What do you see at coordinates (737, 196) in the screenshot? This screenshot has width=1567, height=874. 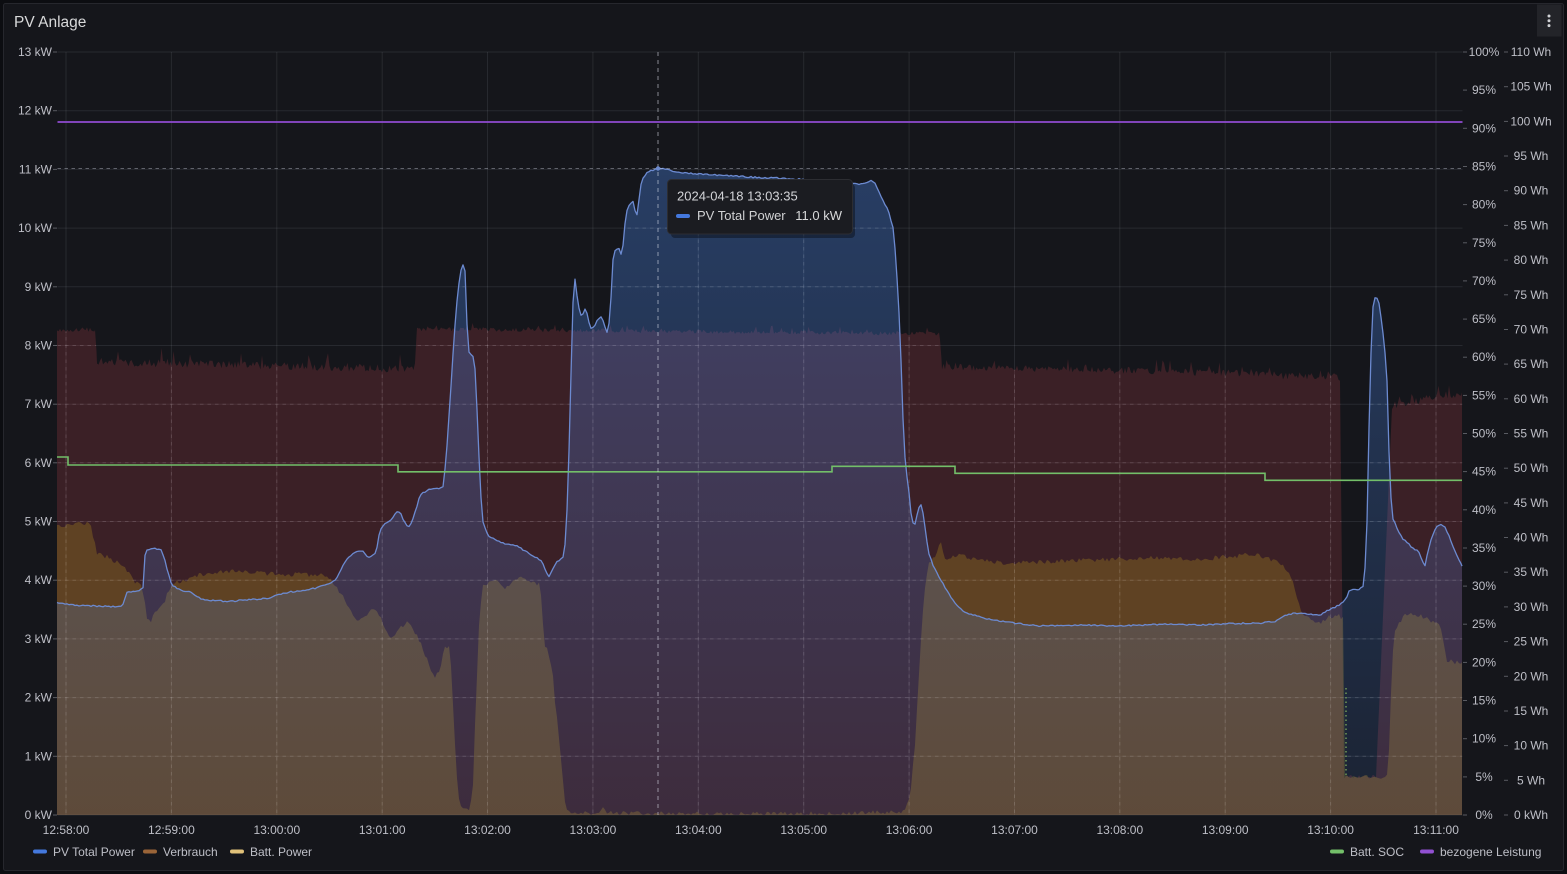 I see `svg-text: 2024-04-18 13:03:35` at bounding box center [737, 196].